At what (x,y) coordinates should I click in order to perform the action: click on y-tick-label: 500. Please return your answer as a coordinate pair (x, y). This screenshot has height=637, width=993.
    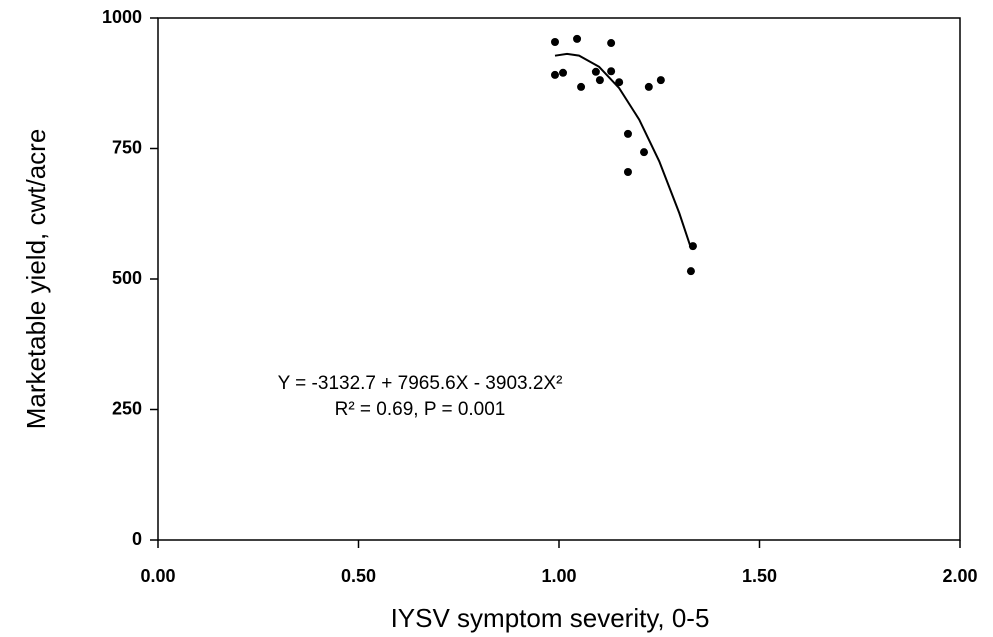
    Looking at the image, I should click on (127, 278).